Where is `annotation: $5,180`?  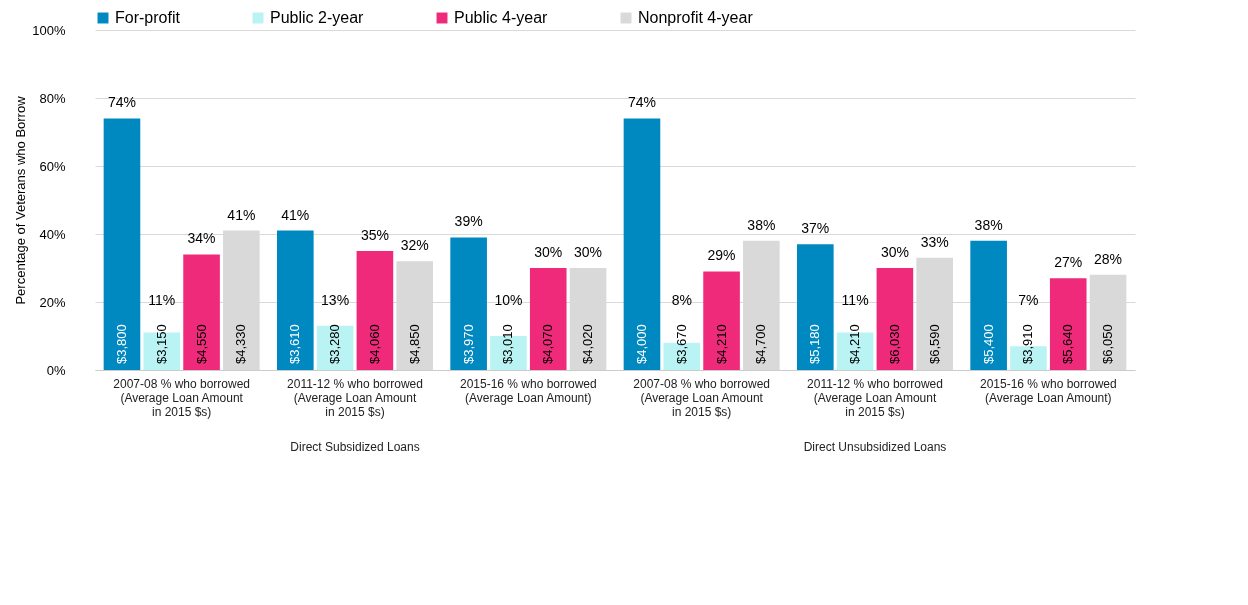
annotation: $5,180 is located at coordinates (815, 344).